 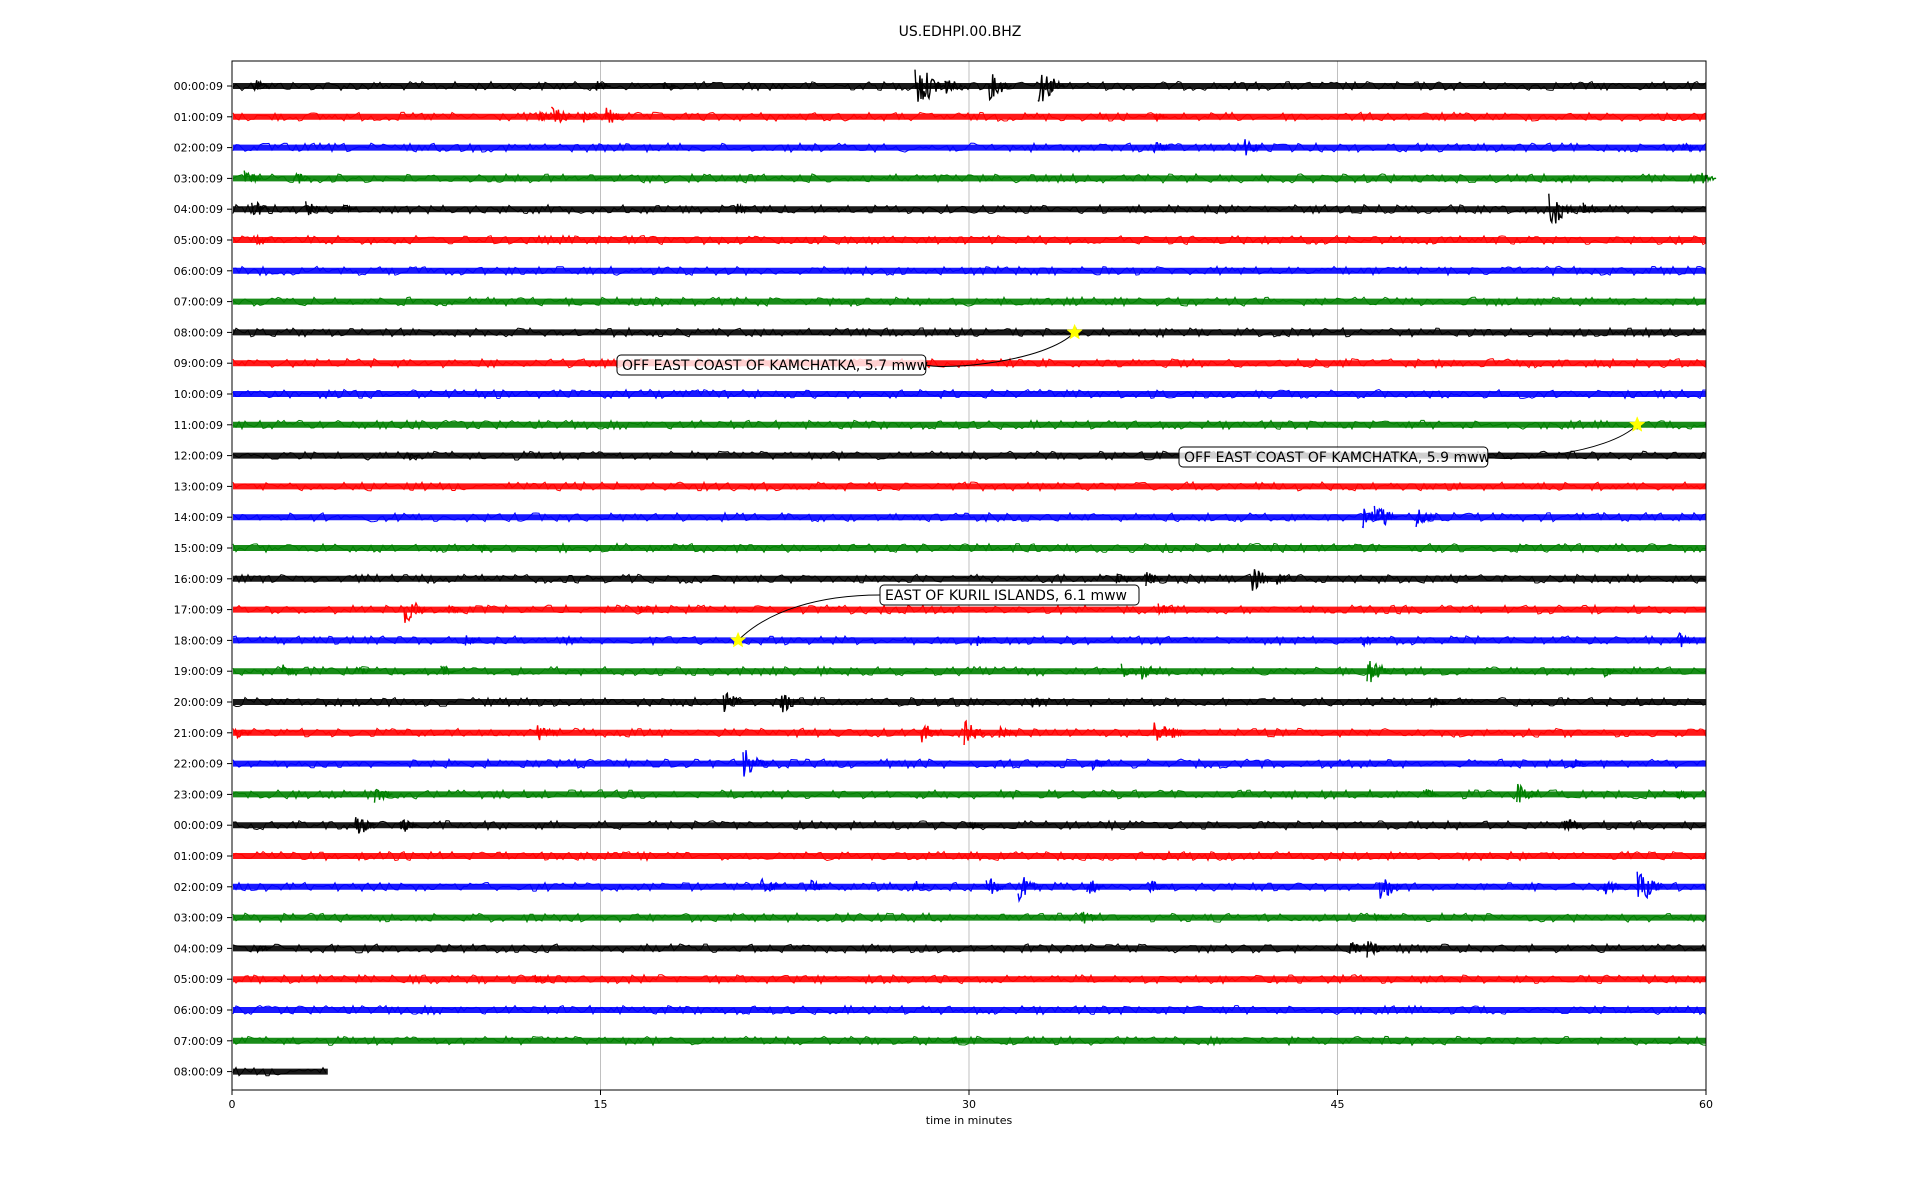 I want to click on row-time-label: 15:00:09, so click(x=198, y=548).